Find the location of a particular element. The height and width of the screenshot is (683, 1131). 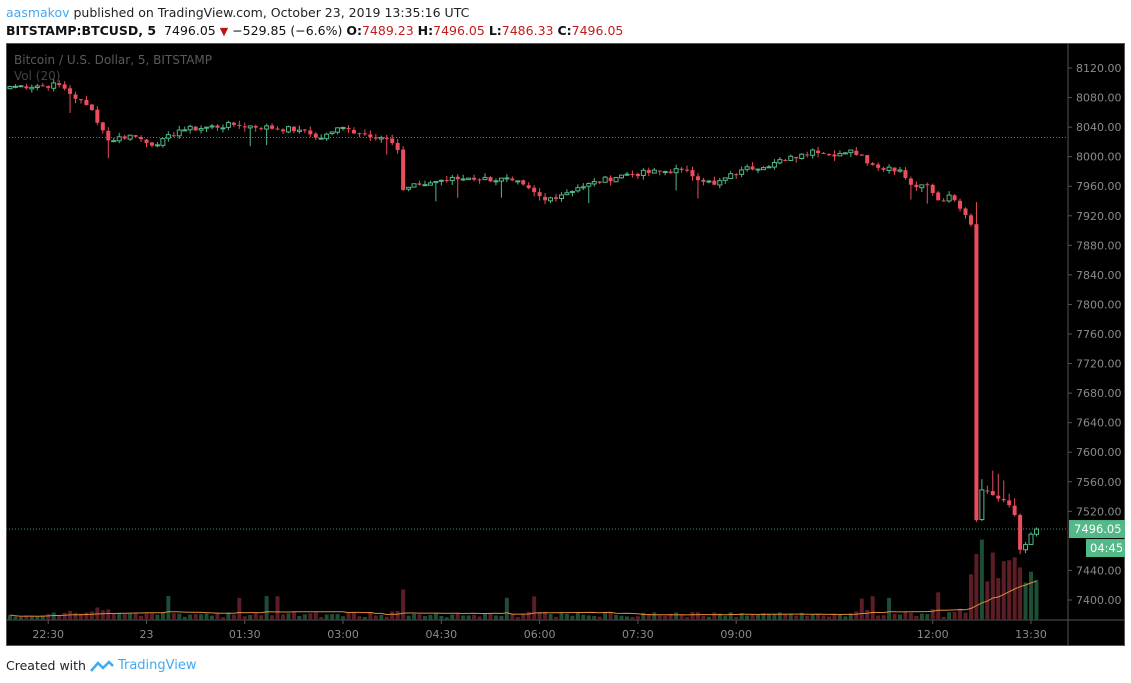

volume-label: Vol (20) is located at coordinates (37, 76).